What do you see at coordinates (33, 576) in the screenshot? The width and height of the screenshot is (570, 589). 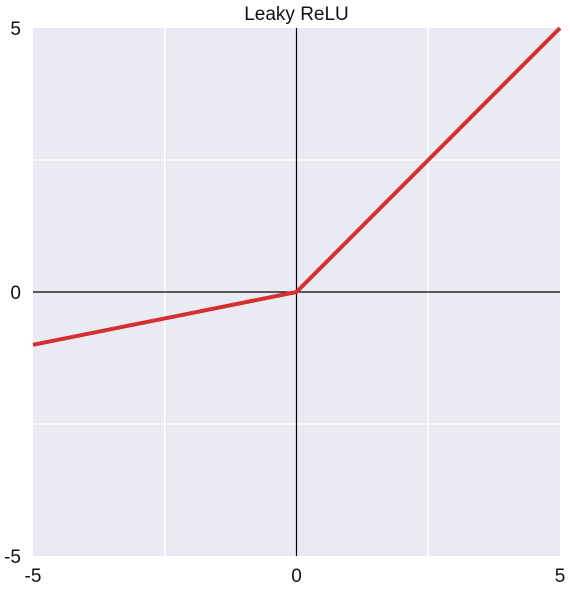 I see `x-tick-label: -5` at bounding box center [33, 576].